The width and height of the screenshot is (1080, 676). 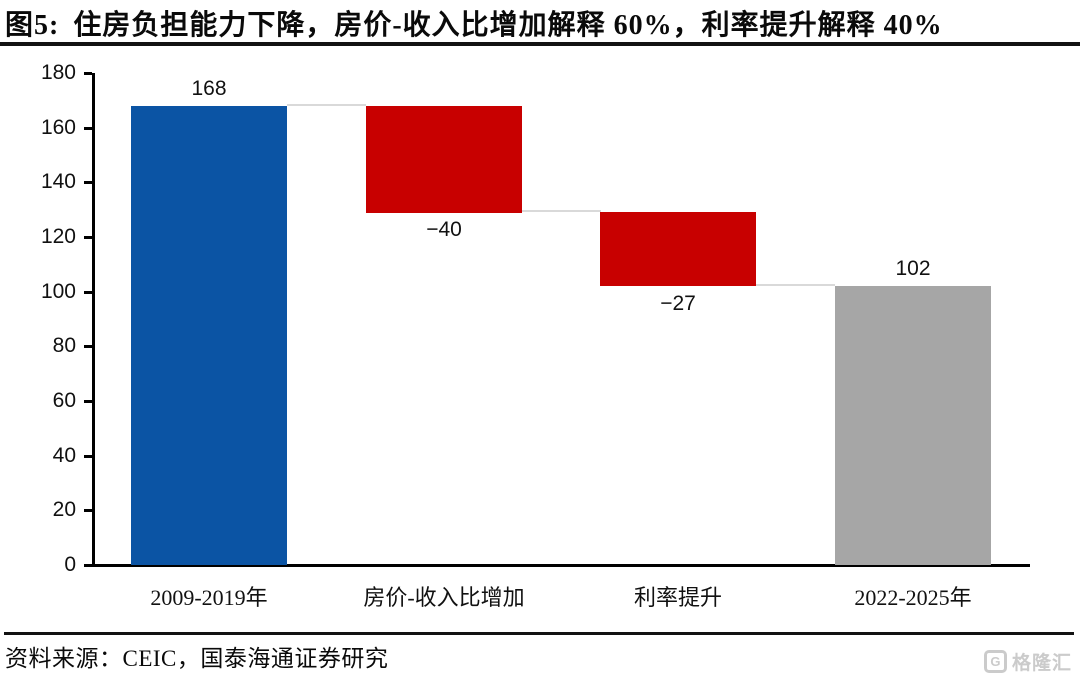 What do you see at coordinates (58, 181) in the screenshot?
I see `y-tick-label: 140` at bounding box center [58, 181].